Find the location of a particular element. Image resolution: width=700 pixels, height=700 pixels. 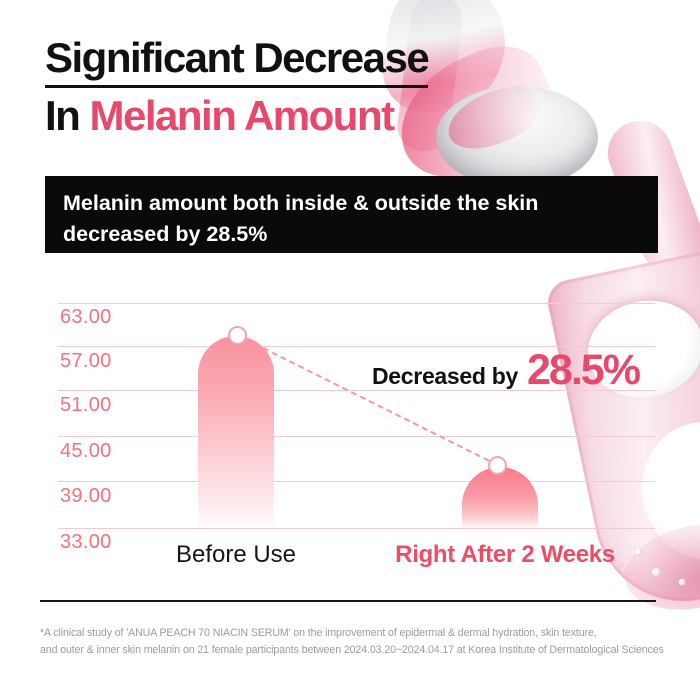

page-title-line2: In Melanin Amount is located at coordinates (236, 116).